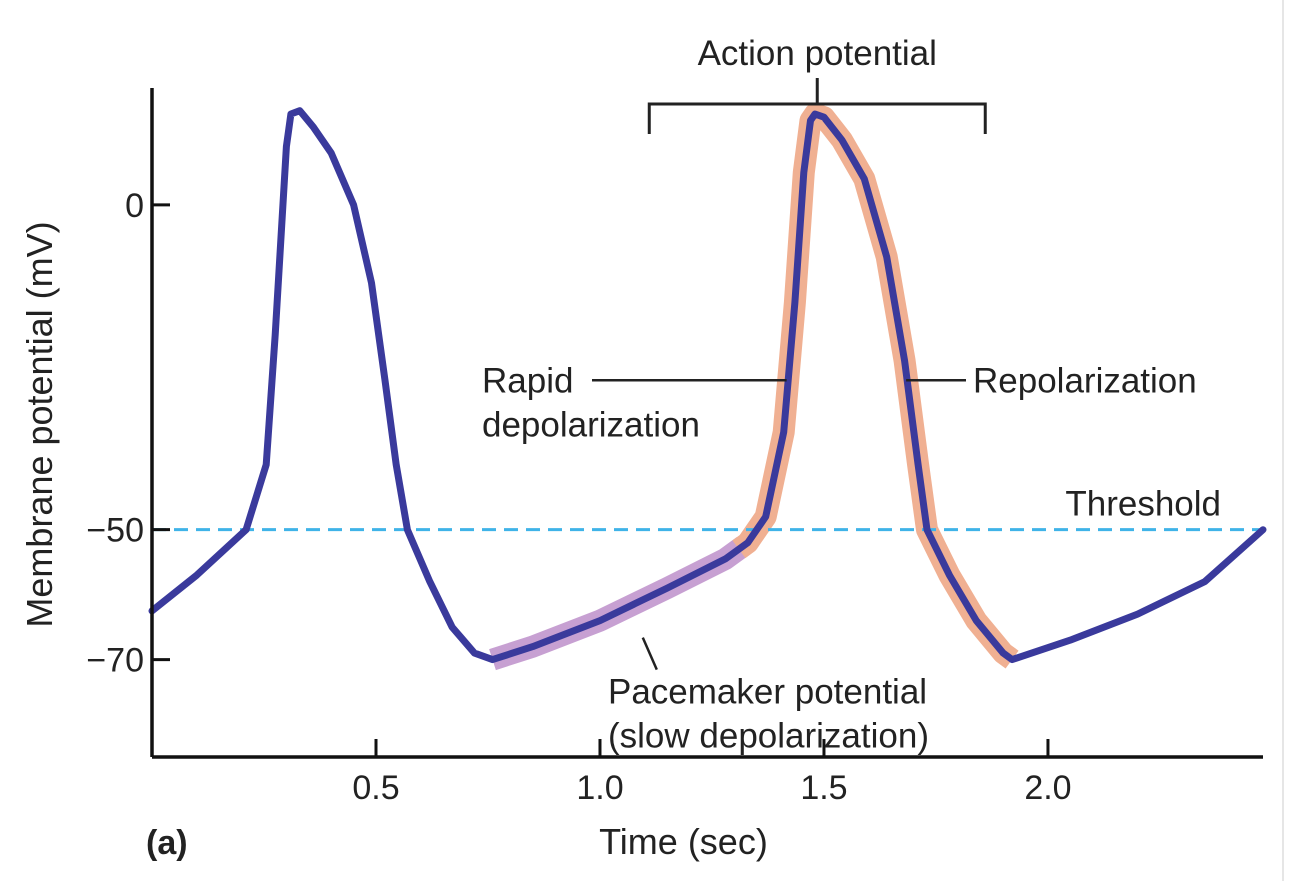 The width and height of the screenshot is (1289, 881). Describe the element at coordinates (619, 603) in the screenshot. I see `pacemaker-highlight` at that location.